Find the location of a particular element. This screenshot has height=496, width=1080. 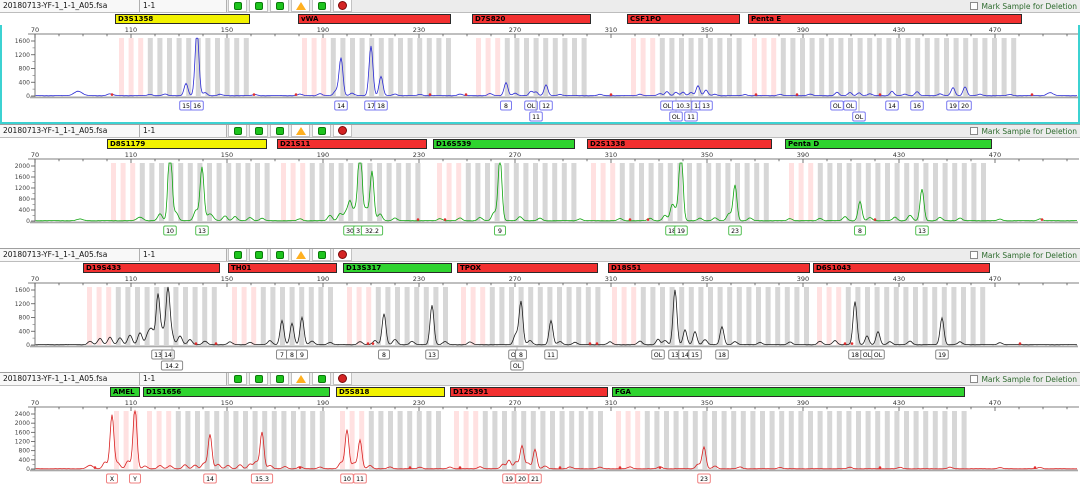

mark-deletion-label: Mark Sample for Deletion is located at coordinates (1029, 255).